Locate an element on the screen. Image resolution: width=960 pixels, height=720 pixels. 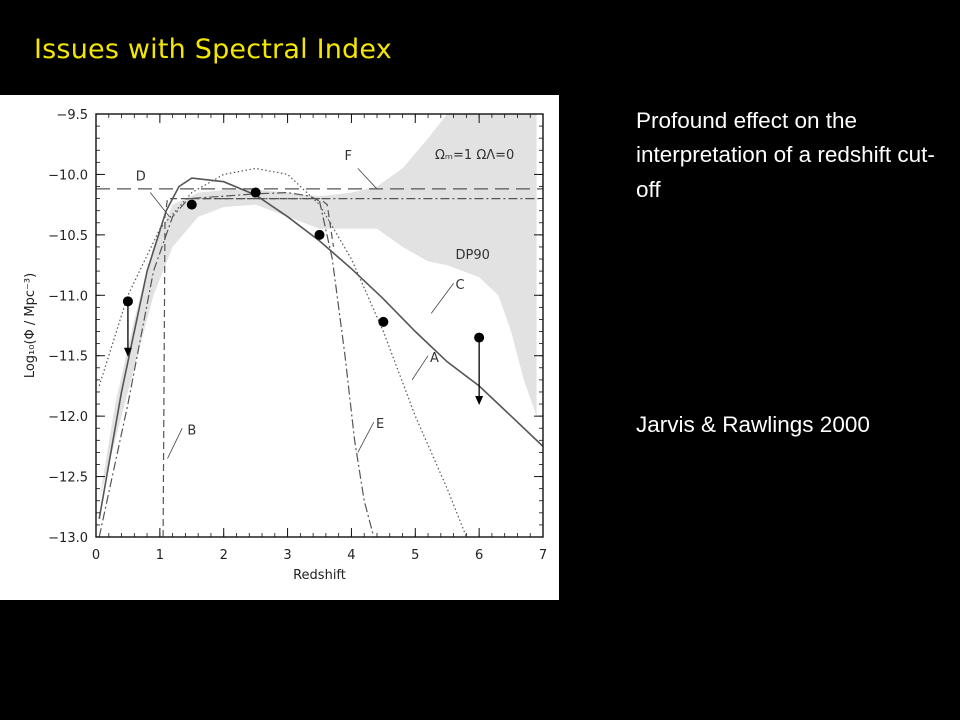
curve-label-a: A is located at coordinates (434, 358).